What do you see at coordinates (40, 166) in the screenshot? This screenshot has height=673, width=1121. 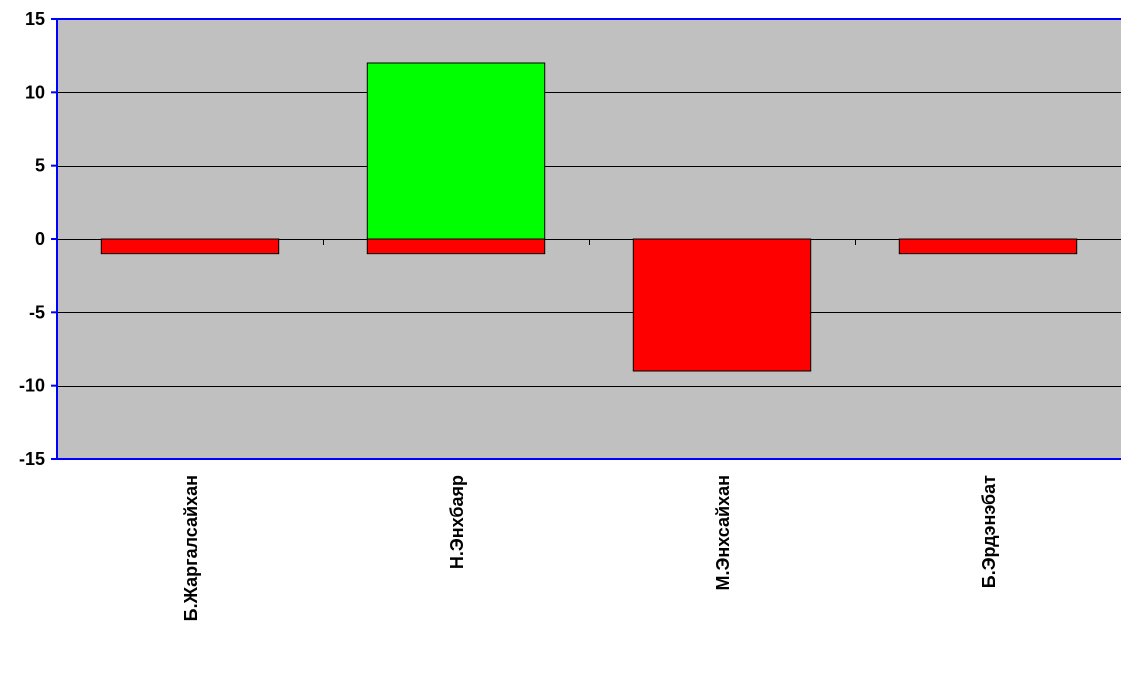 I see `y-tick-label: 5` at bounding box center [40, 166].